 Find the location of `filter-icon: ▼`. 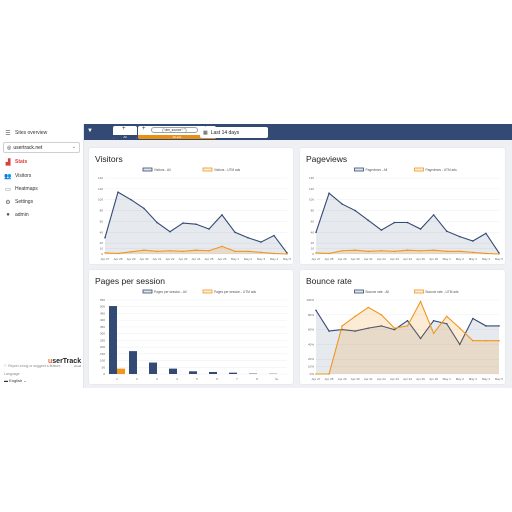

filter-icon: ▼ is located at coordinates (90, 131).